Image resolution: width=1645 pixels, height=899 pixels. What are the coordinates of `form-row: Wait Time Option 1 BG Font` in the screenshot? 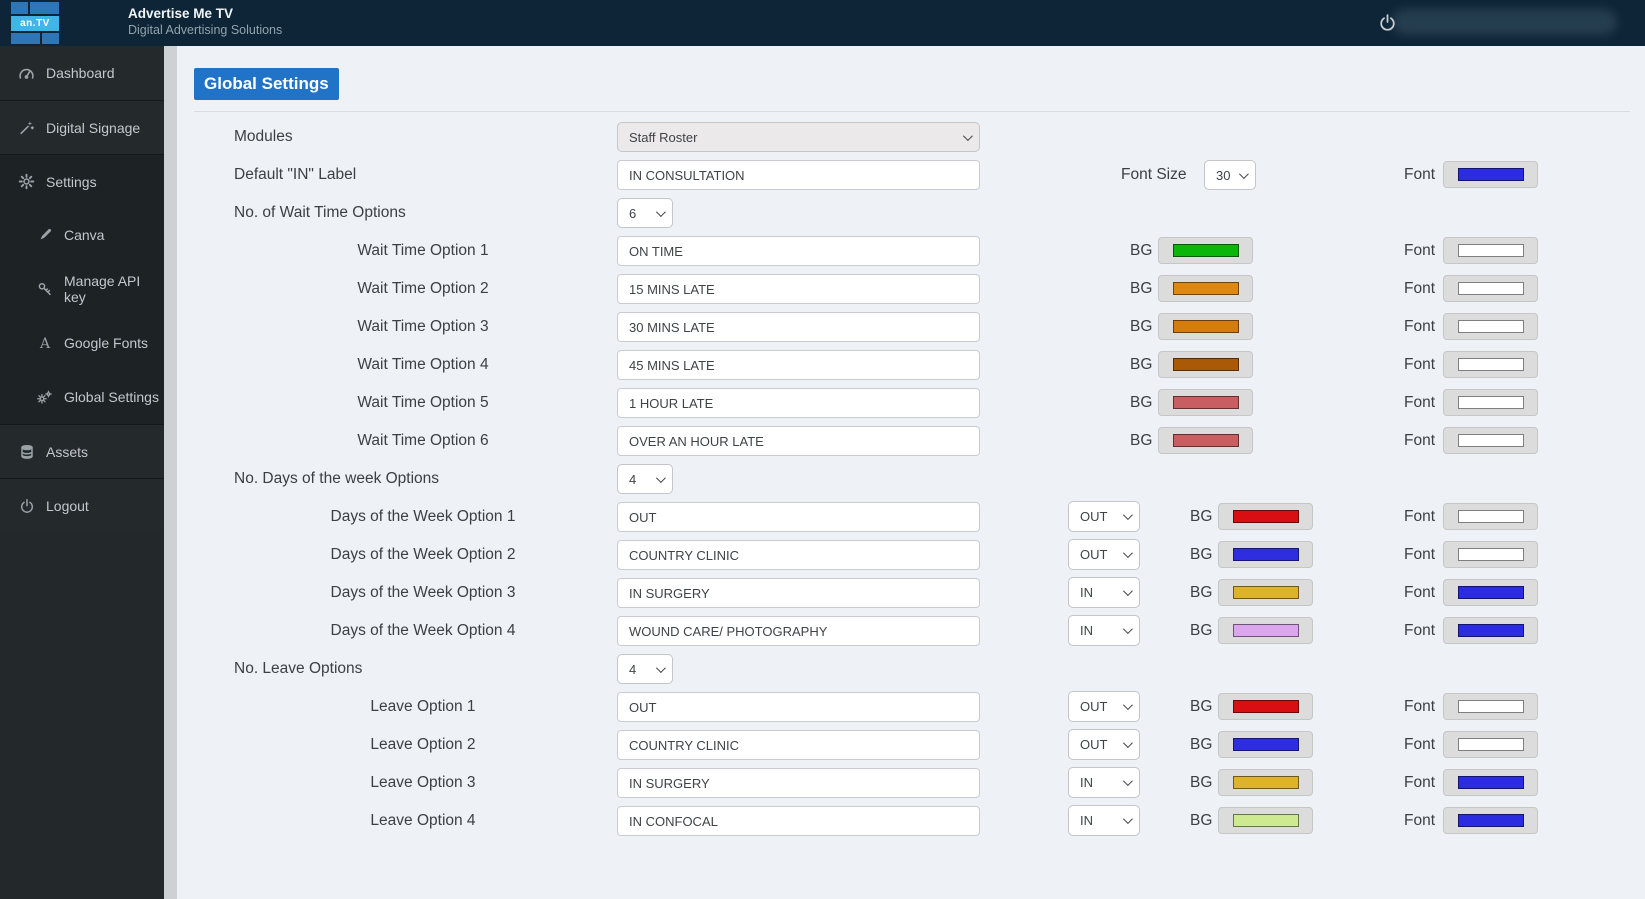 It's located at (912, 251).